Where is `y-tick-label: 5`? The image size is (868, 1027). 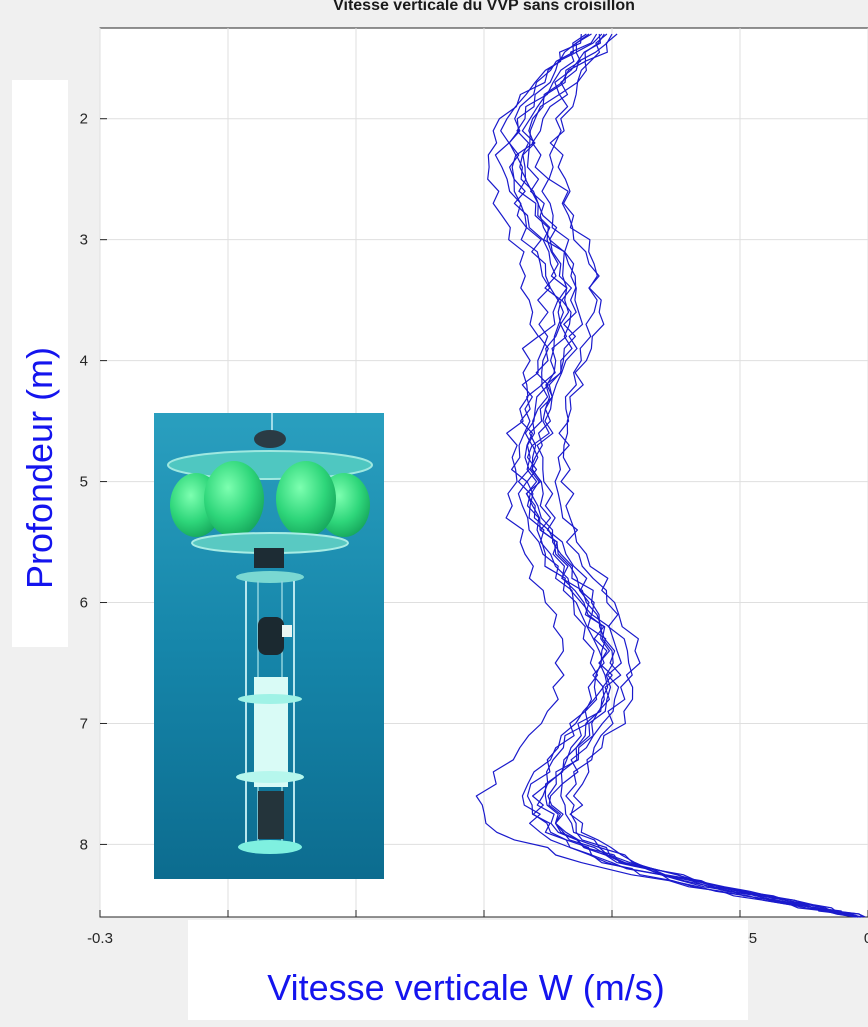 y-tick-label: 5 is located at coordinates (84, 482).